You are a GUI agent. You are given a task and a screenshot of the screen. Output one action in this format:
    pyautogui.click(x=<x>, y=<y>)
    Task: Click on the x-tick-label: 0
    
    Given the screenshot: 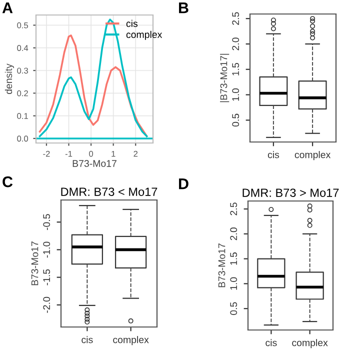 What is the action you would take?
    pyautogui.click(x=91, y=153)
    